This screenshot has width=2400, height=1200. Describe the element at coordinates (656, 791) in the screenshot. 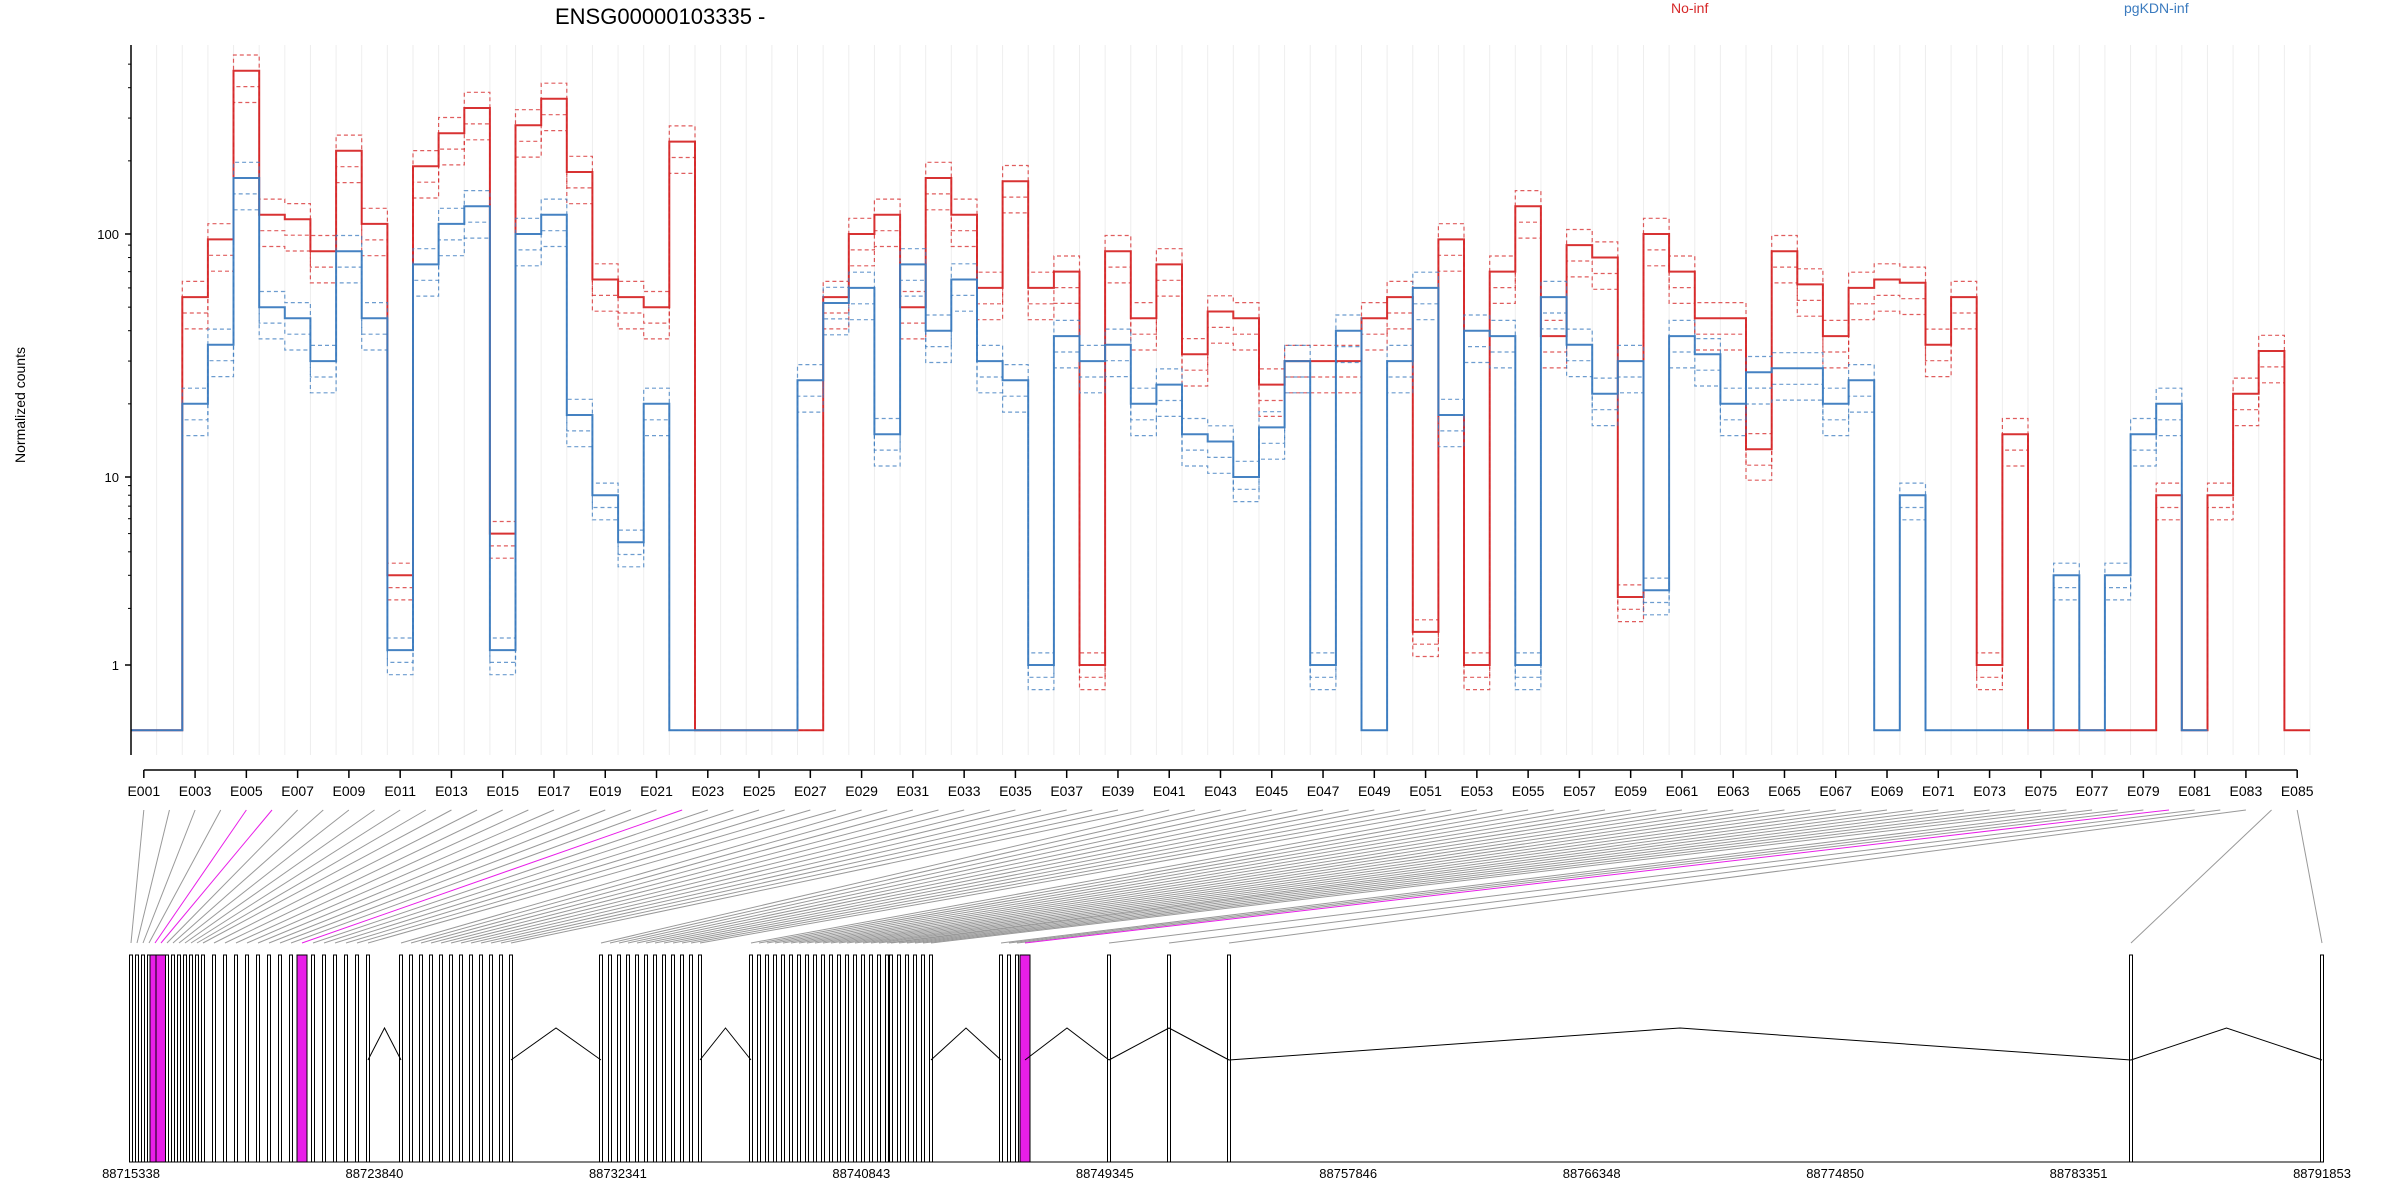

I see `exon-tick-label: E021` at that location.